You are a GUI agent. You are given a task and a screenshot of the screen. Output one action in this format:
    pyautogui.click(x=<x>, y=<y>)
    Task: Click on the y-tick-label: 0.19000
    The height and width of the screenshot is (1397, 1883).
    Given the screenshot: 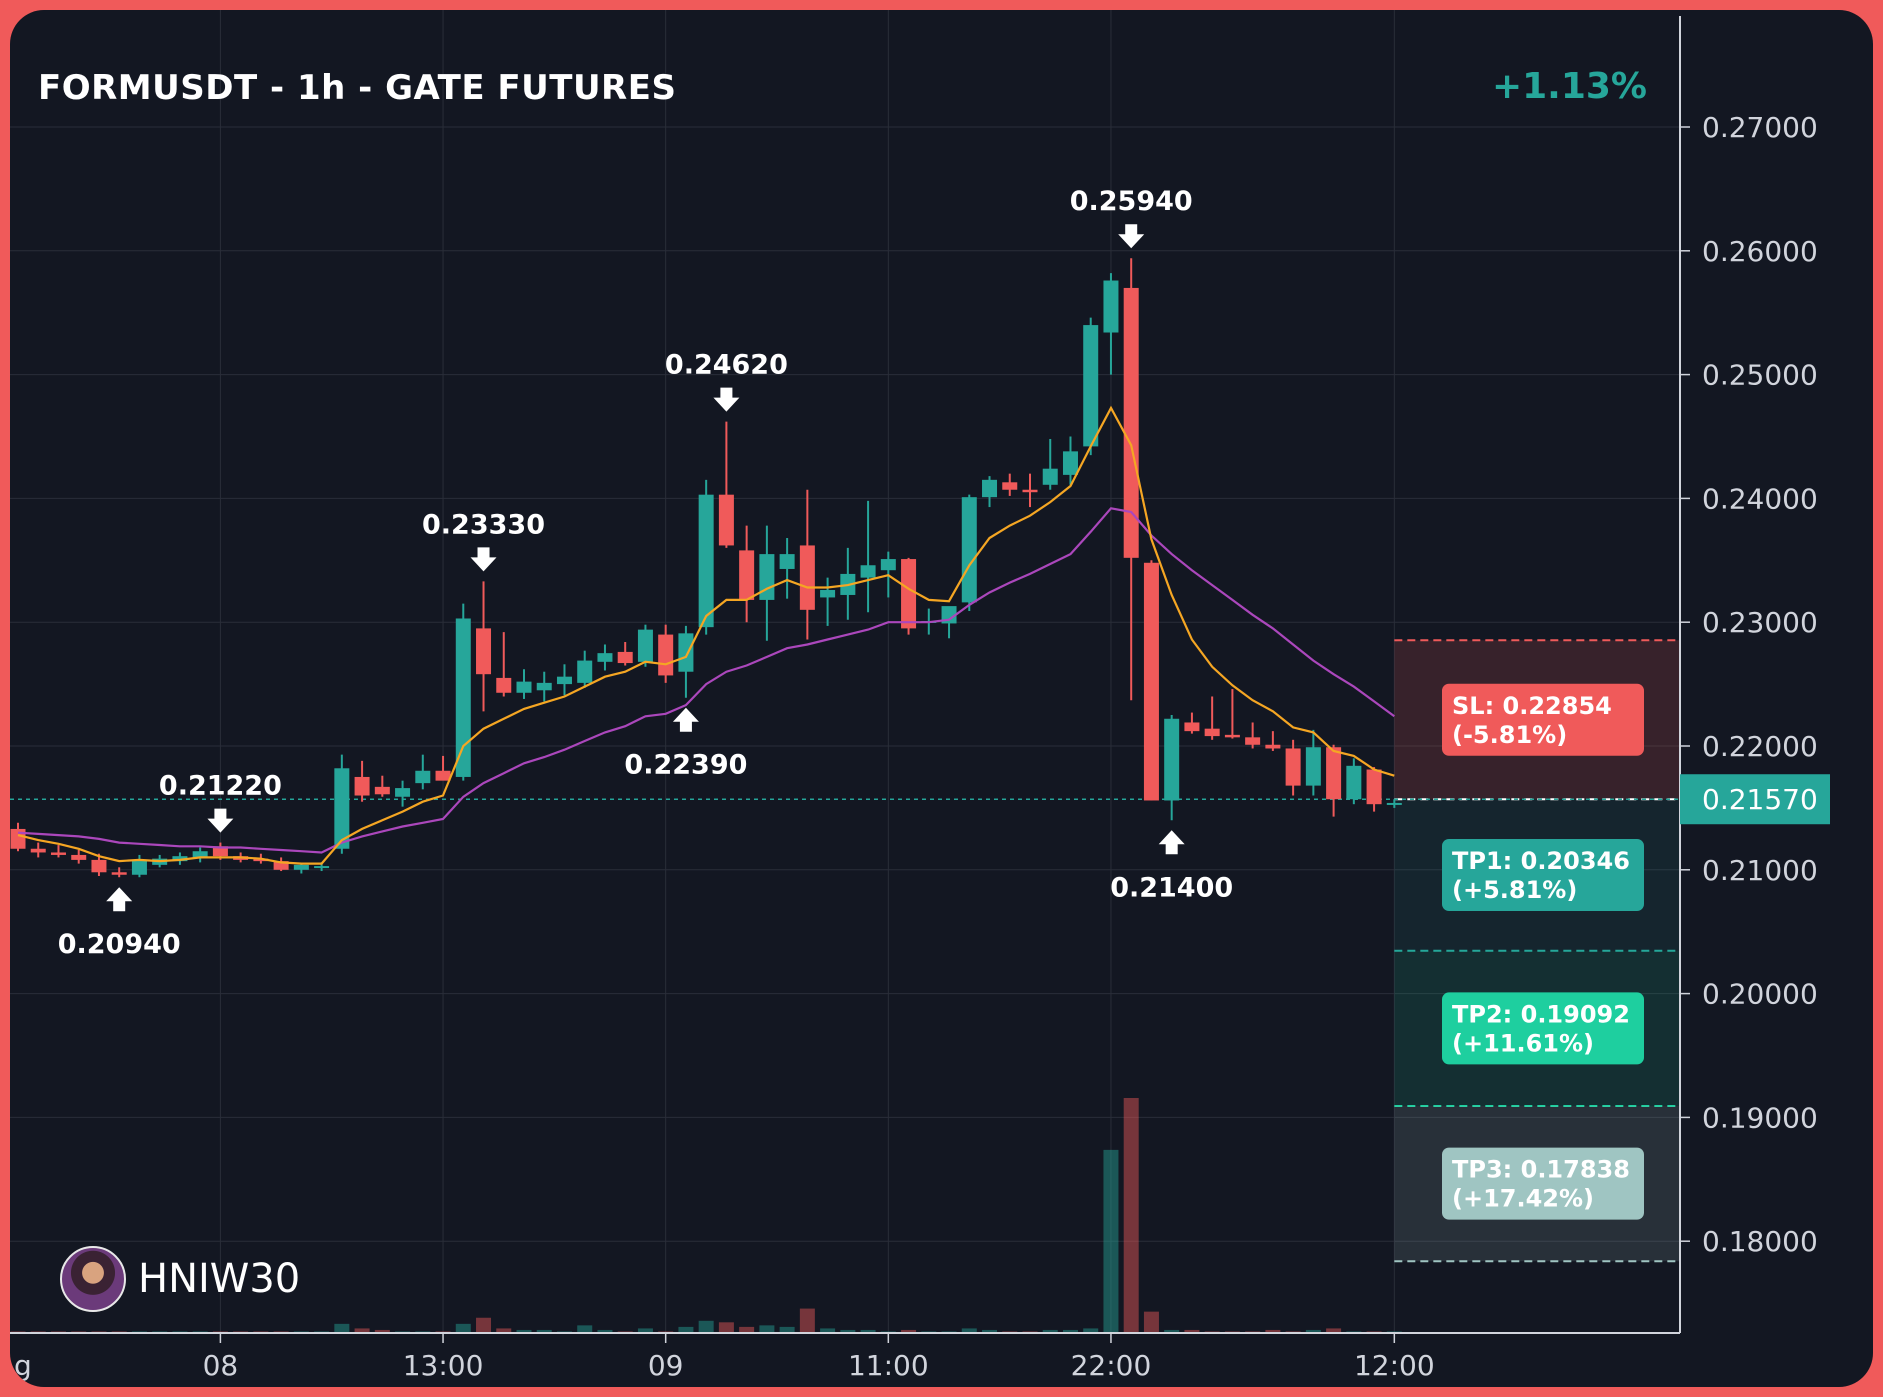 What is the action you would take?
    pyautogui.click(x=1760, y=1117)
    